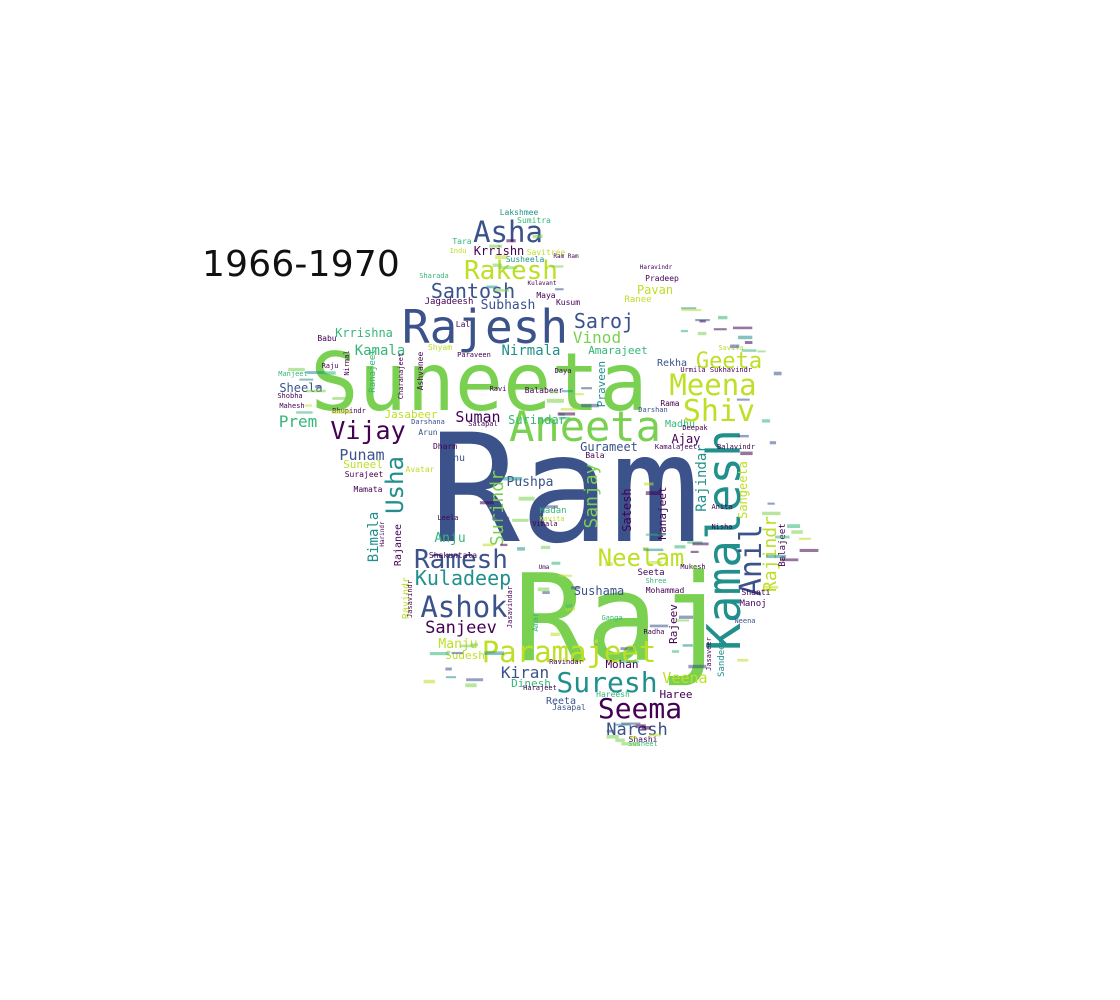 This screenshot has width=1120, height=1000. Describe the element at coordinates (537, 420) in the screenshot. I see `cloud-word: Surindar` at that location.